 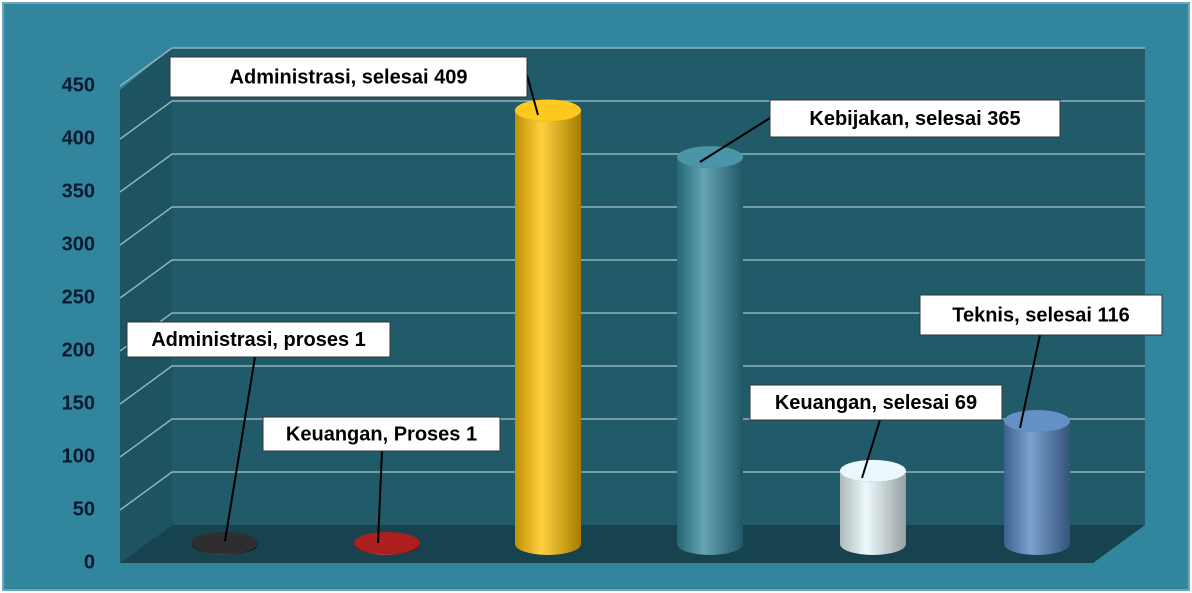 I want to click on y-tick-label: 450, so click(x=78, y=85).